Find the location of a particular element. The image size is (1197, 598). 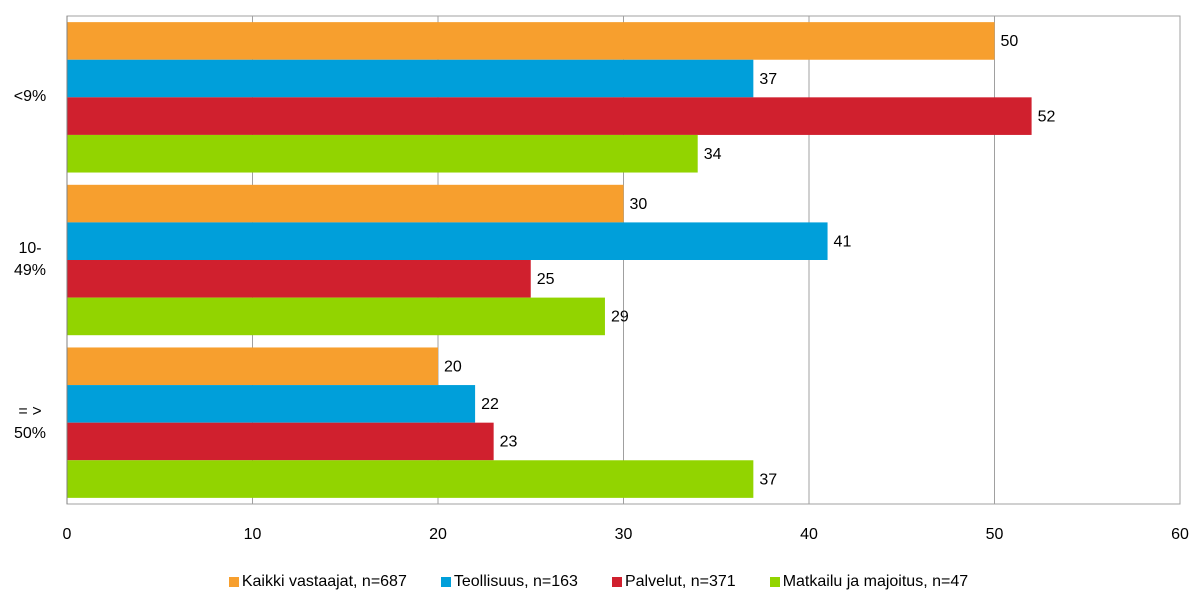

x-tick-label: 10 is located at coordinates (253, 534).